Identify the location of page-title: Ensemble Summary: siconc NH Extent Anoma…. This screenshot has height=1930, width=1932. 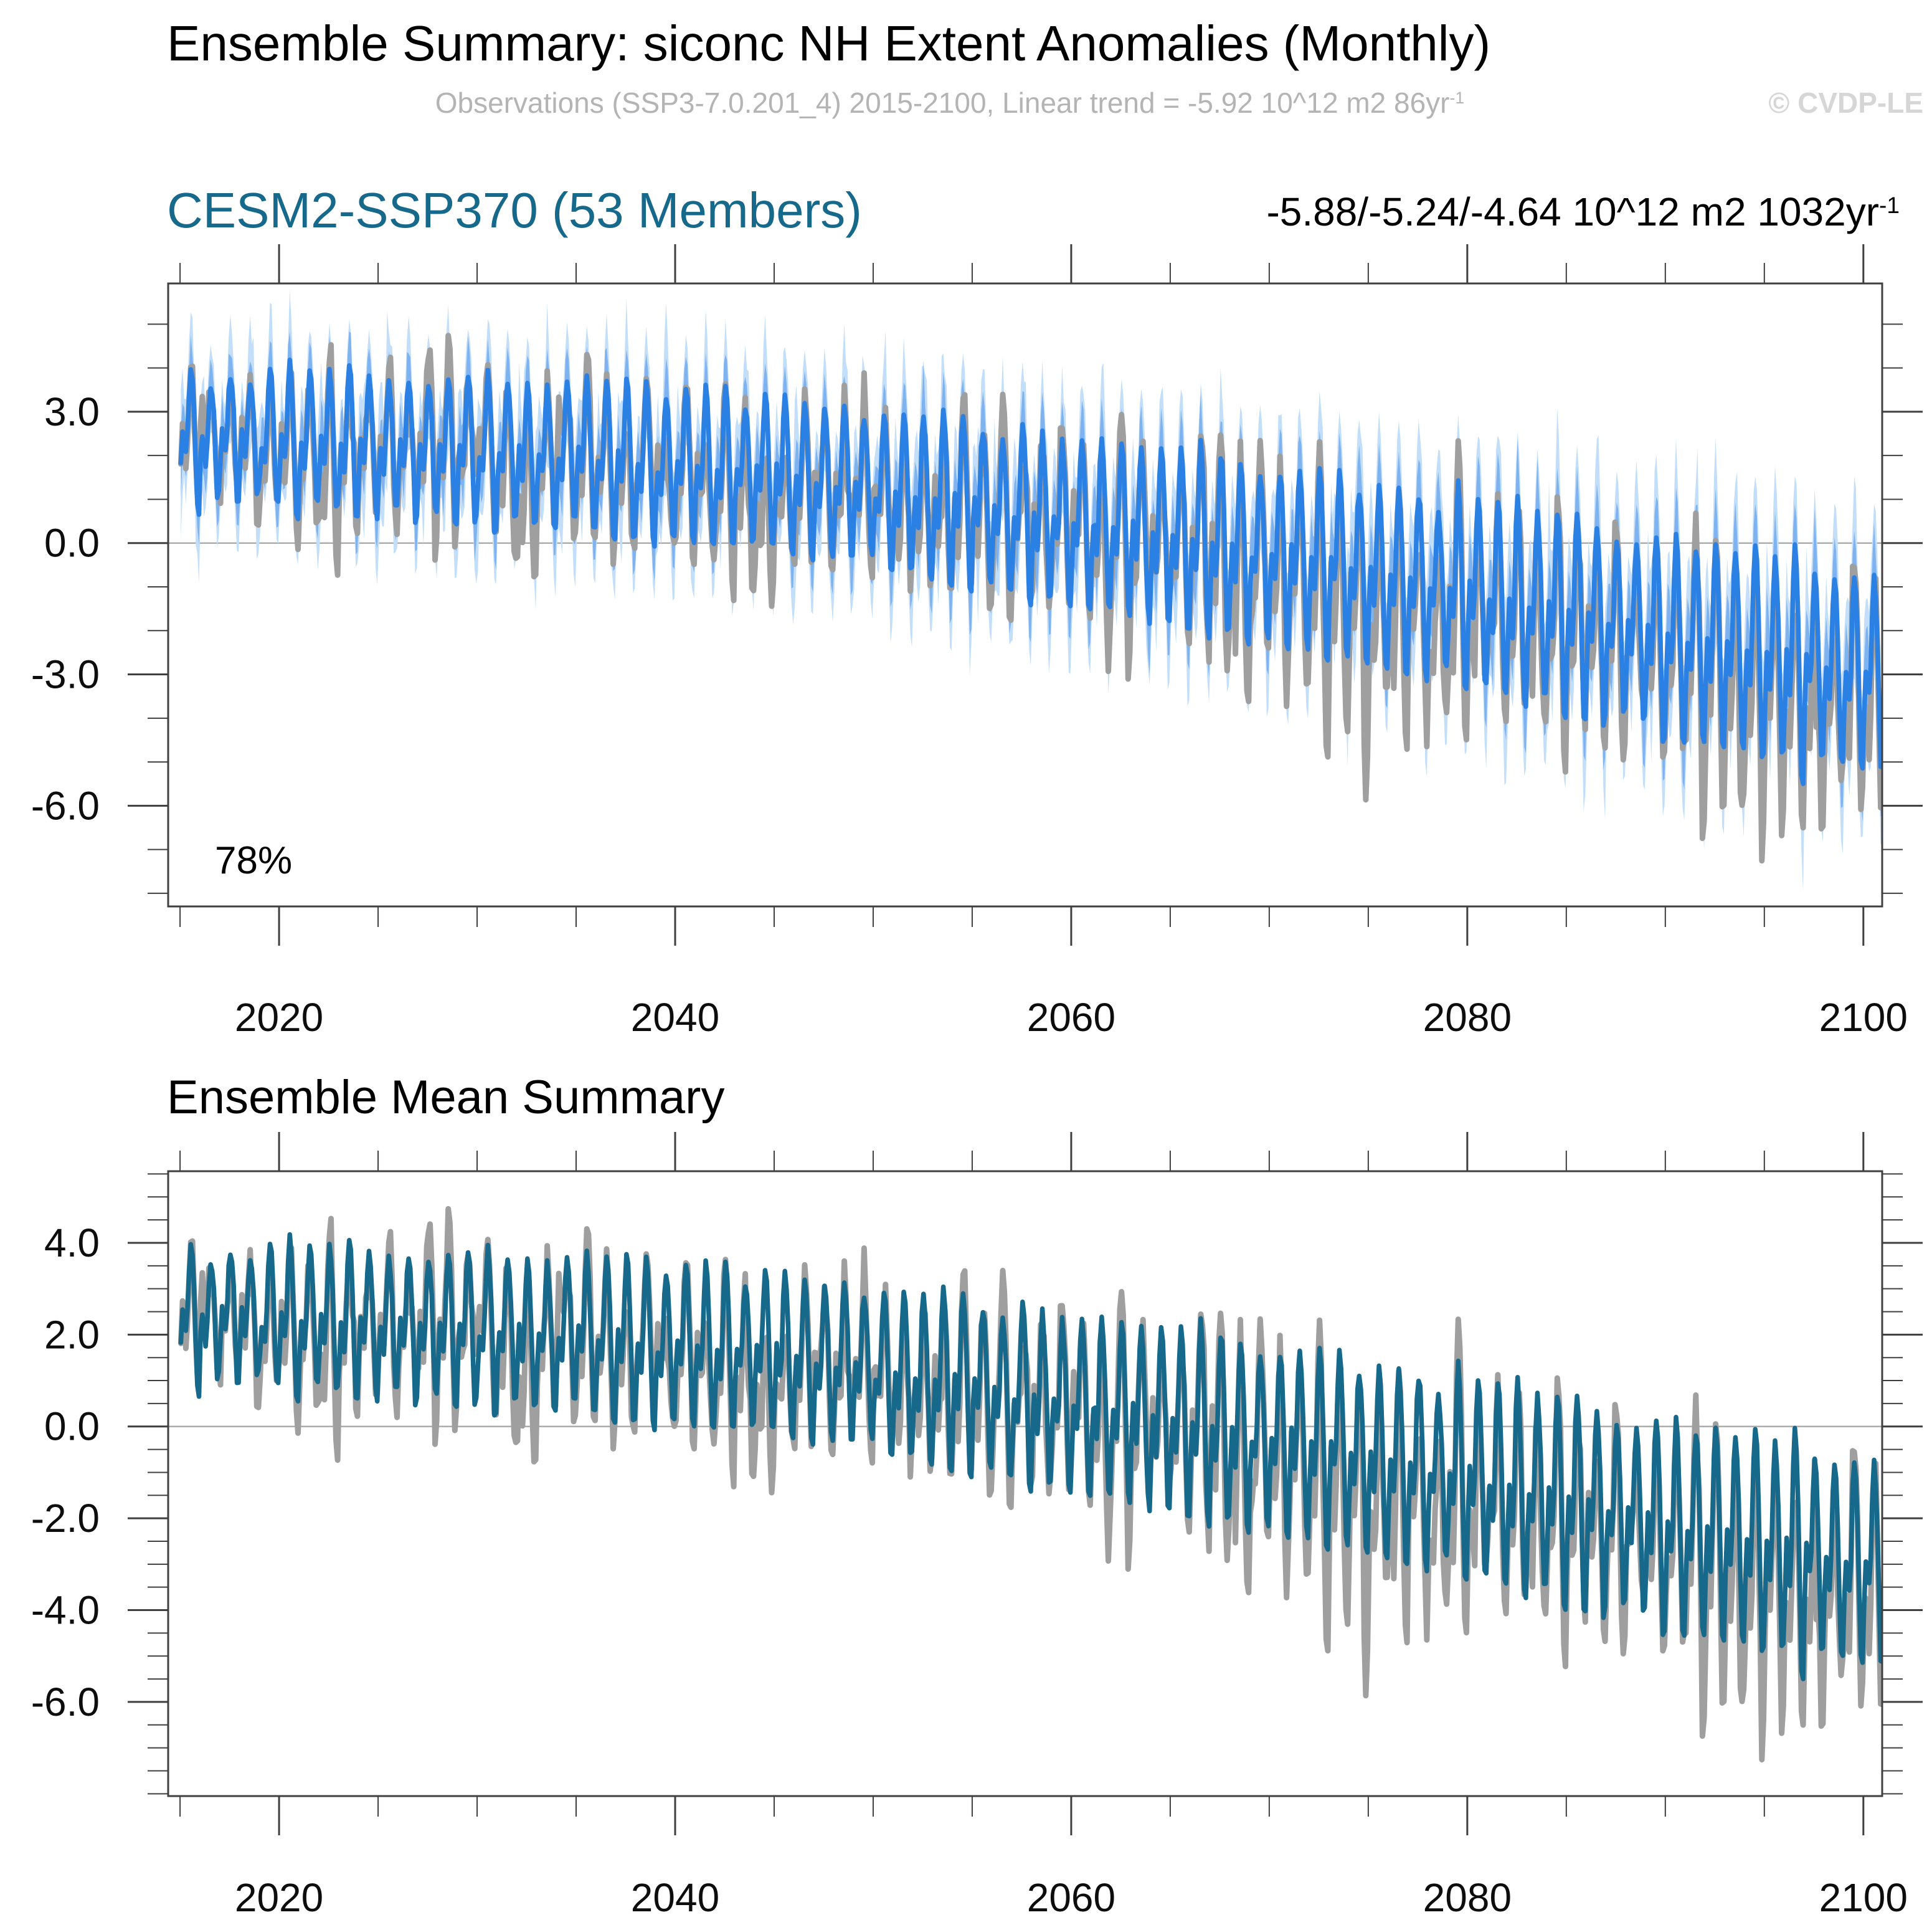
(829, 44).